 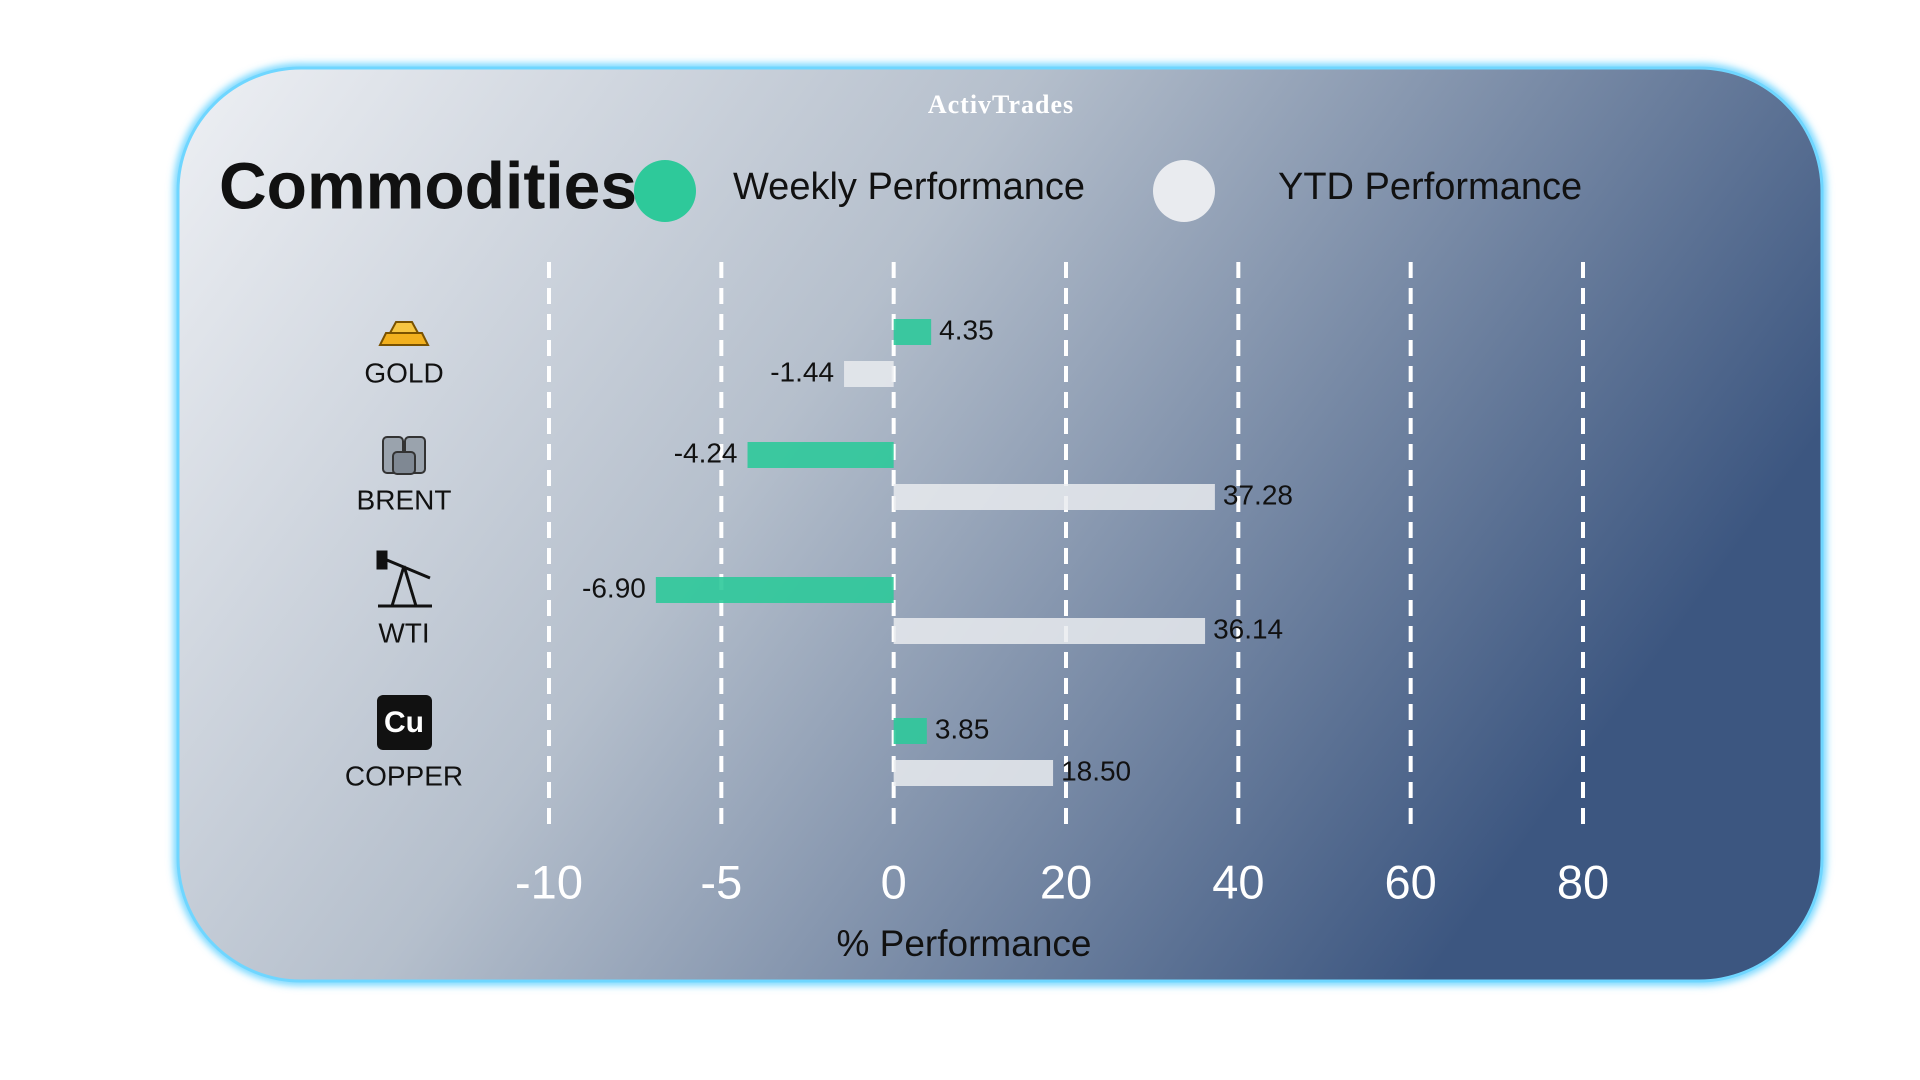 I want to click on category-icons: Cu, so click(x=404, y=535).